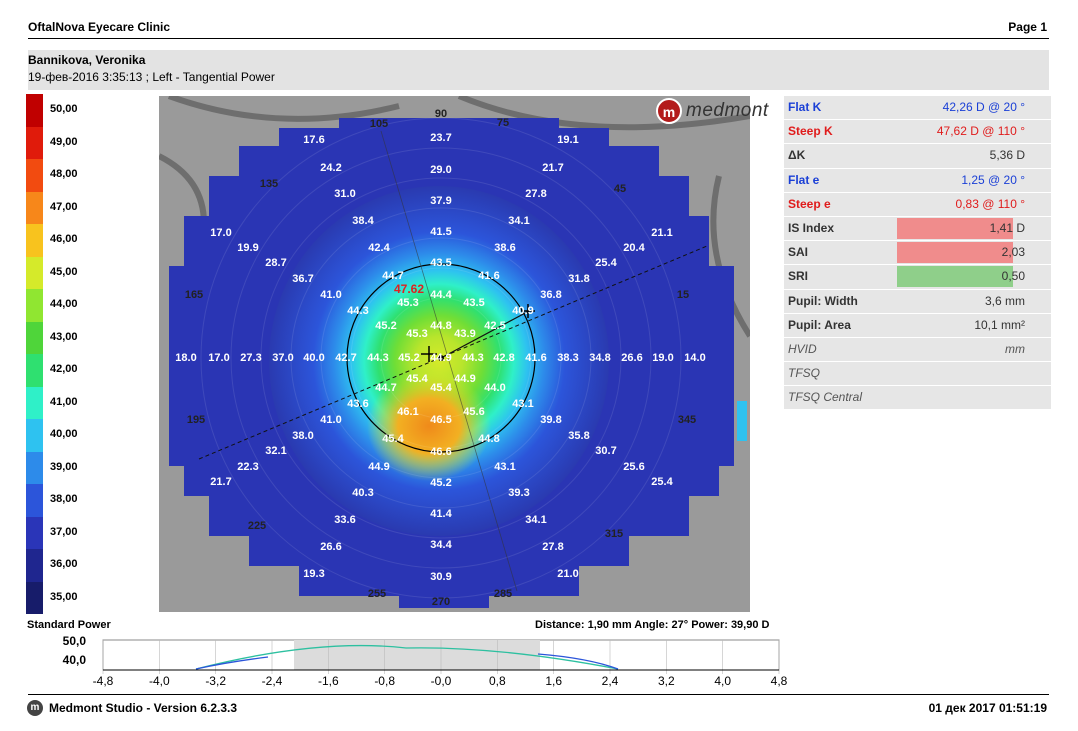  What do you see at coordinates (75, 641) in the screenshot?
I see `profile-y-label-top: 50,0` at bounding box center [75, 641].